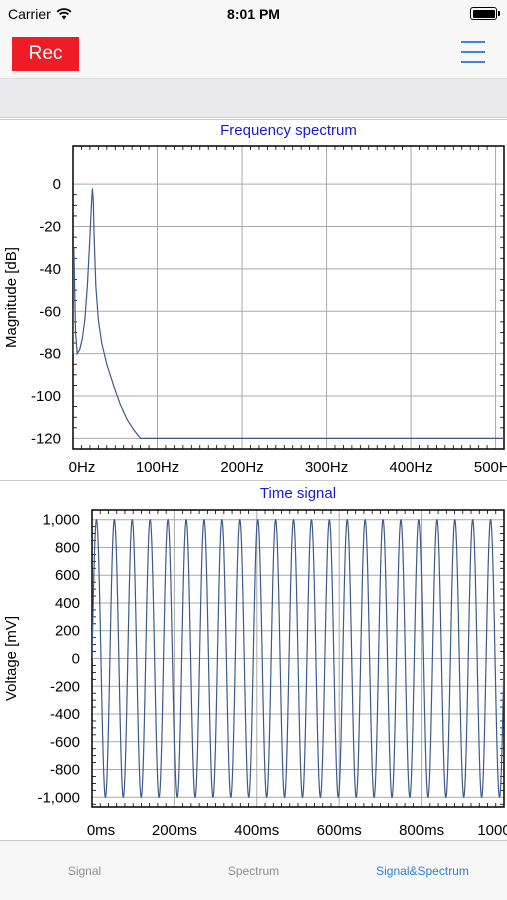 The image size is (507, 900). What do you see at coordinates (241, 467) in the screenshot?
I see `x-tick-label: 200Hz` at bounding box center [241, 467].